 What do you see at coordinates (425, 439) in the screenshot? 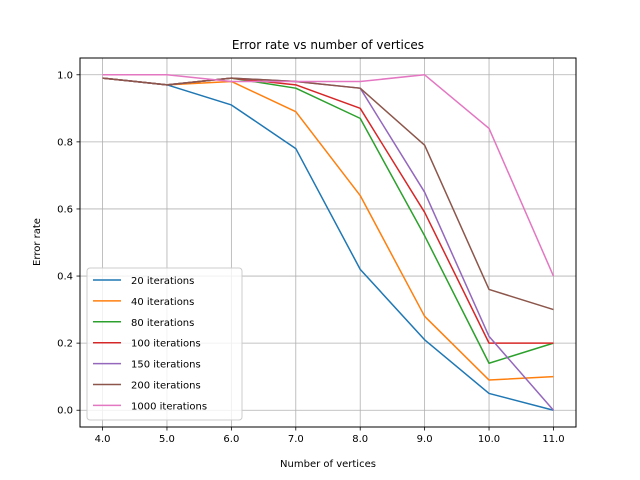
I see `x-tick-label: 9.0` at bounding box center [425, 439].